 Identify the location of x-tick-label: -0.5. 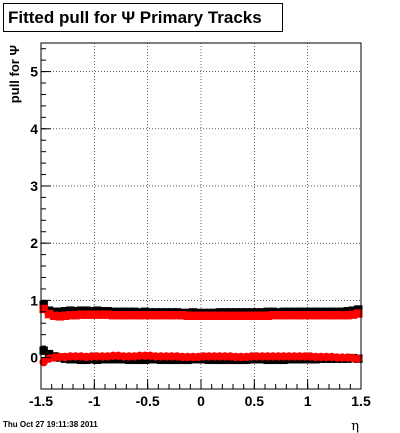
(148, 401).